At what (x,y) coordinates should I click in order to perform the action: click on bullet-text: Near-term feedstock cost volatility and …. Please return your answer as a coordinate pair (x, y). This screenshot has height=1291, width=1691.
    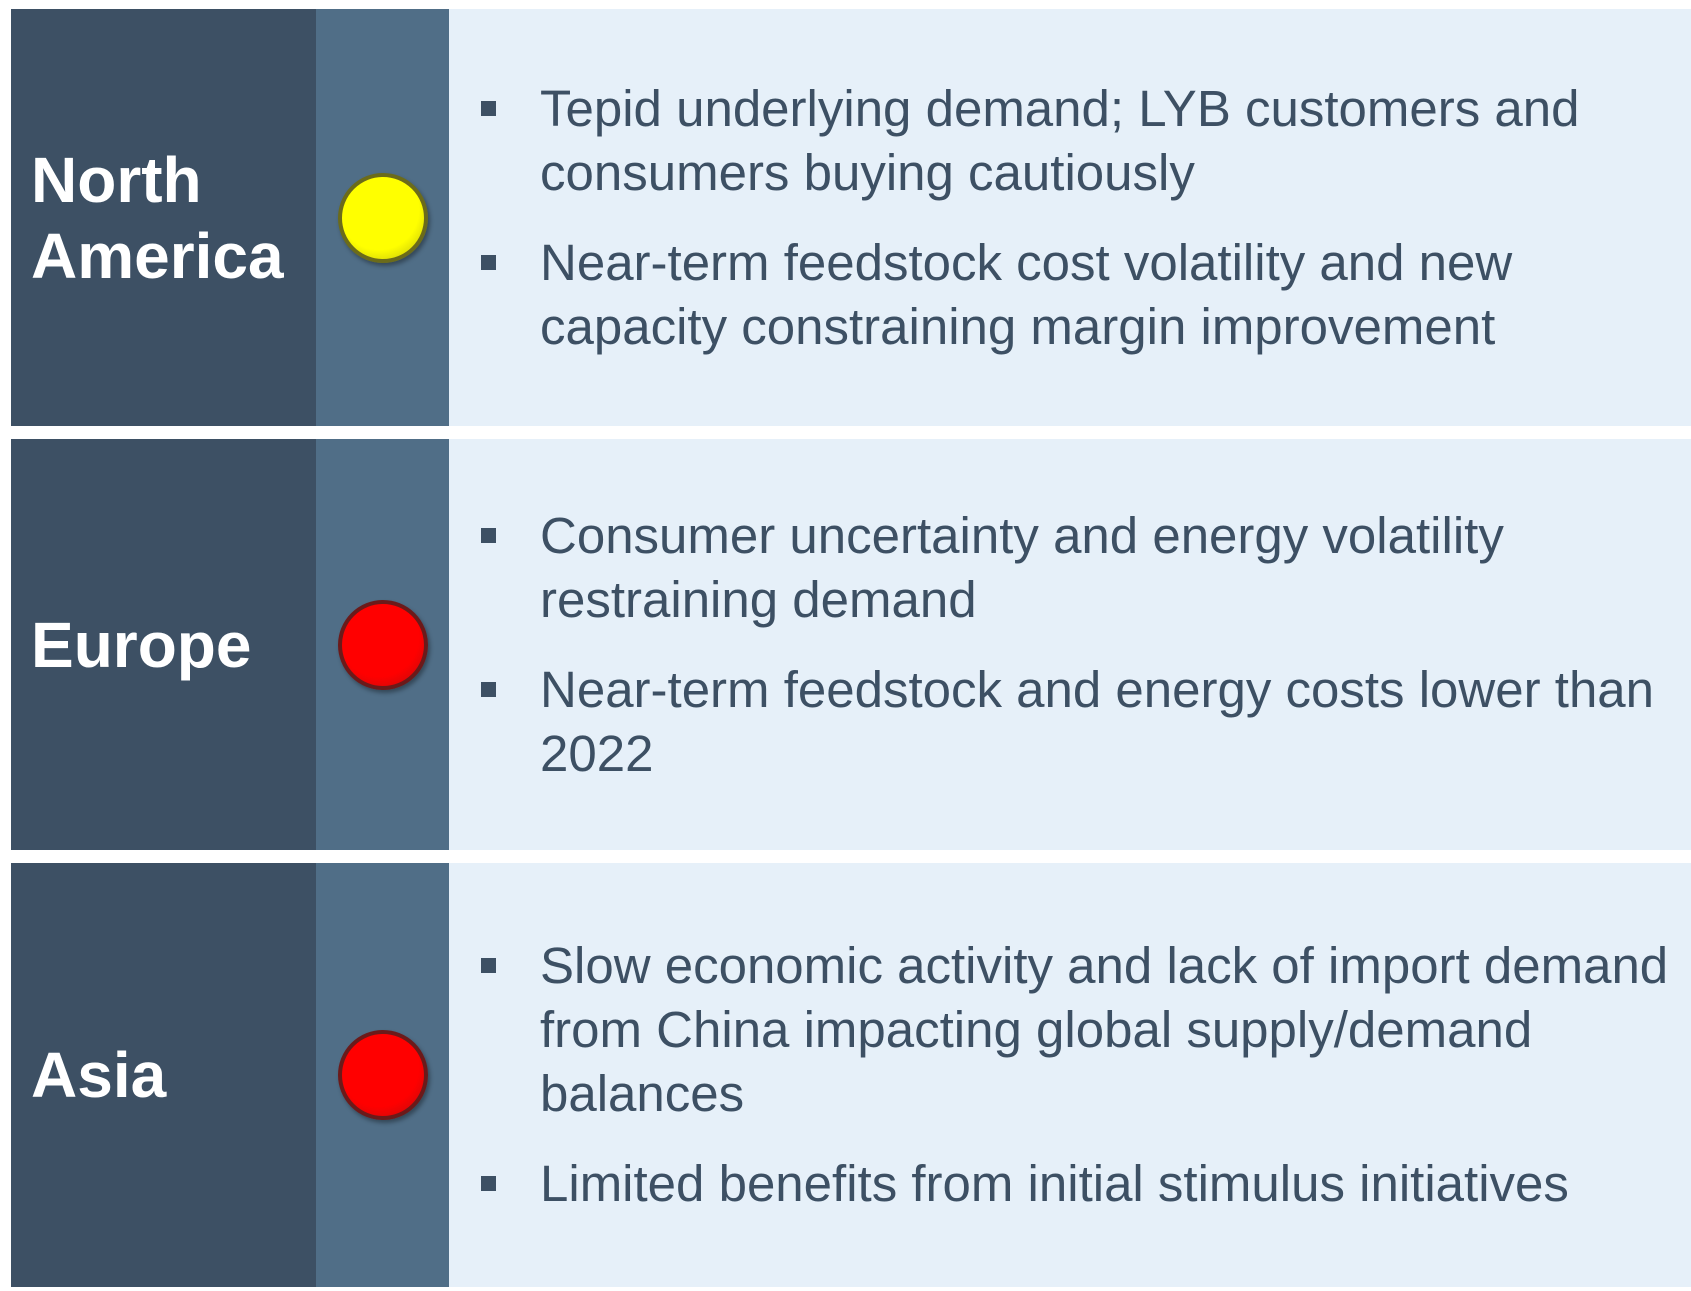
    Looking at the image, I should click on (1026, 294).